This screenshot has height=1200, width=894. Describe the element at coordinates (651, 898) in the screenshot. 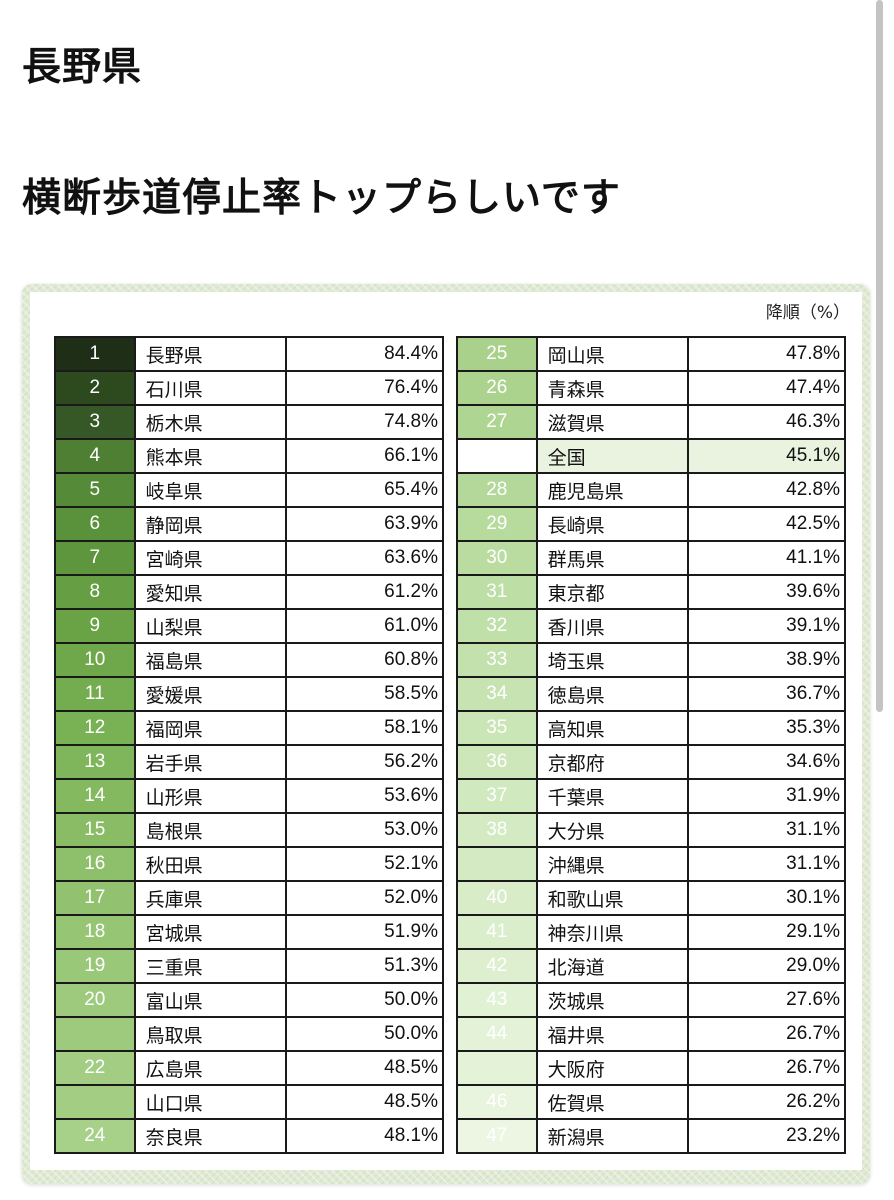

I see `table-row: 40 和歌山県 30.1%` at that location.